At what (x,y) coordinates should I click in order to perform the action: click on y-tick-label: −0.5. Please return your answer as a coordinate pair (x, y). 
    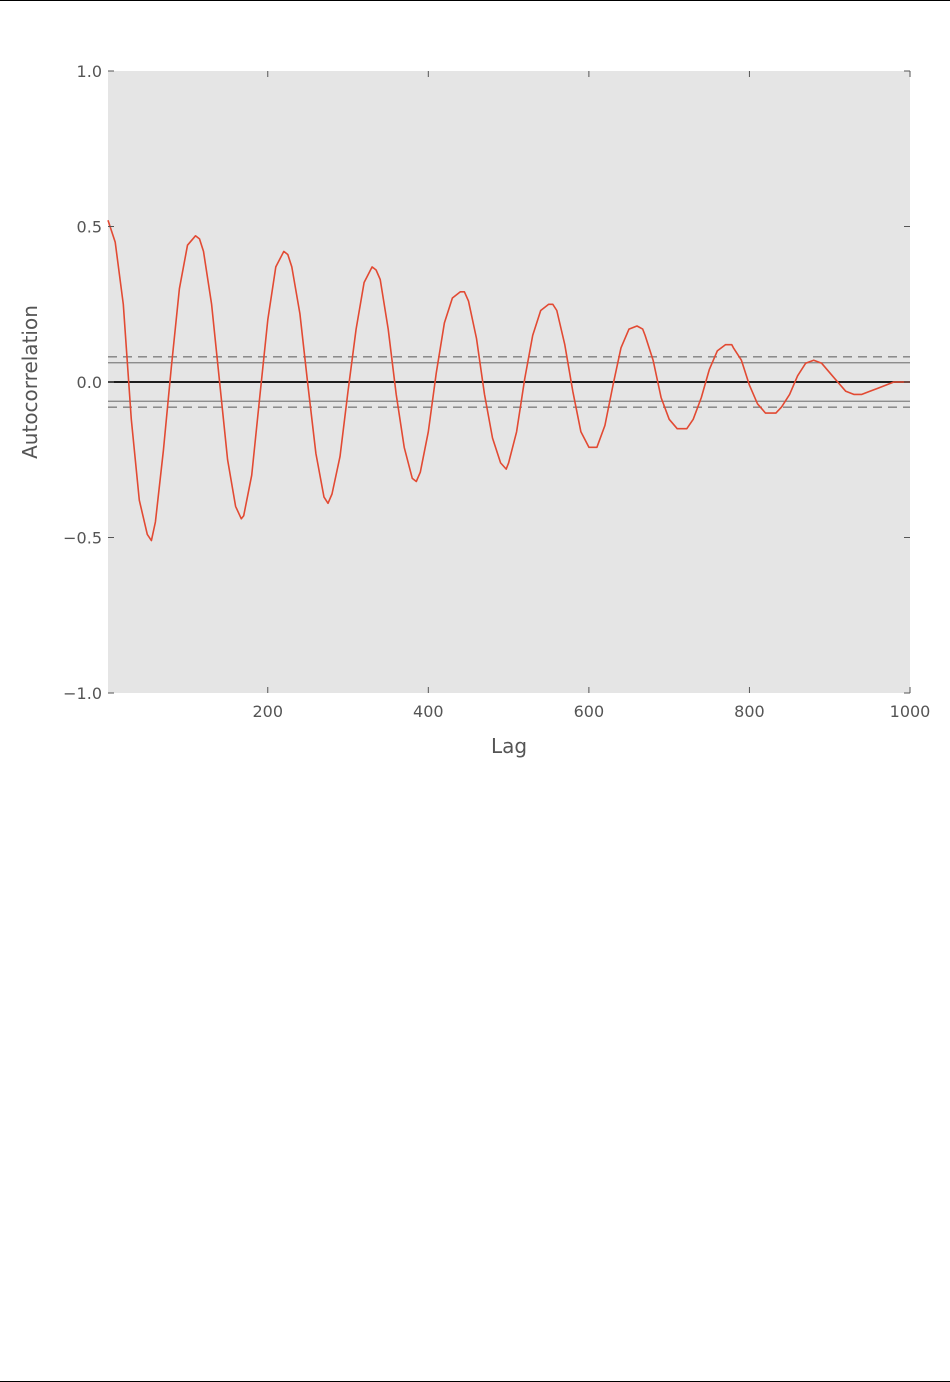
    Looking at the image, I should click on (82, 538).